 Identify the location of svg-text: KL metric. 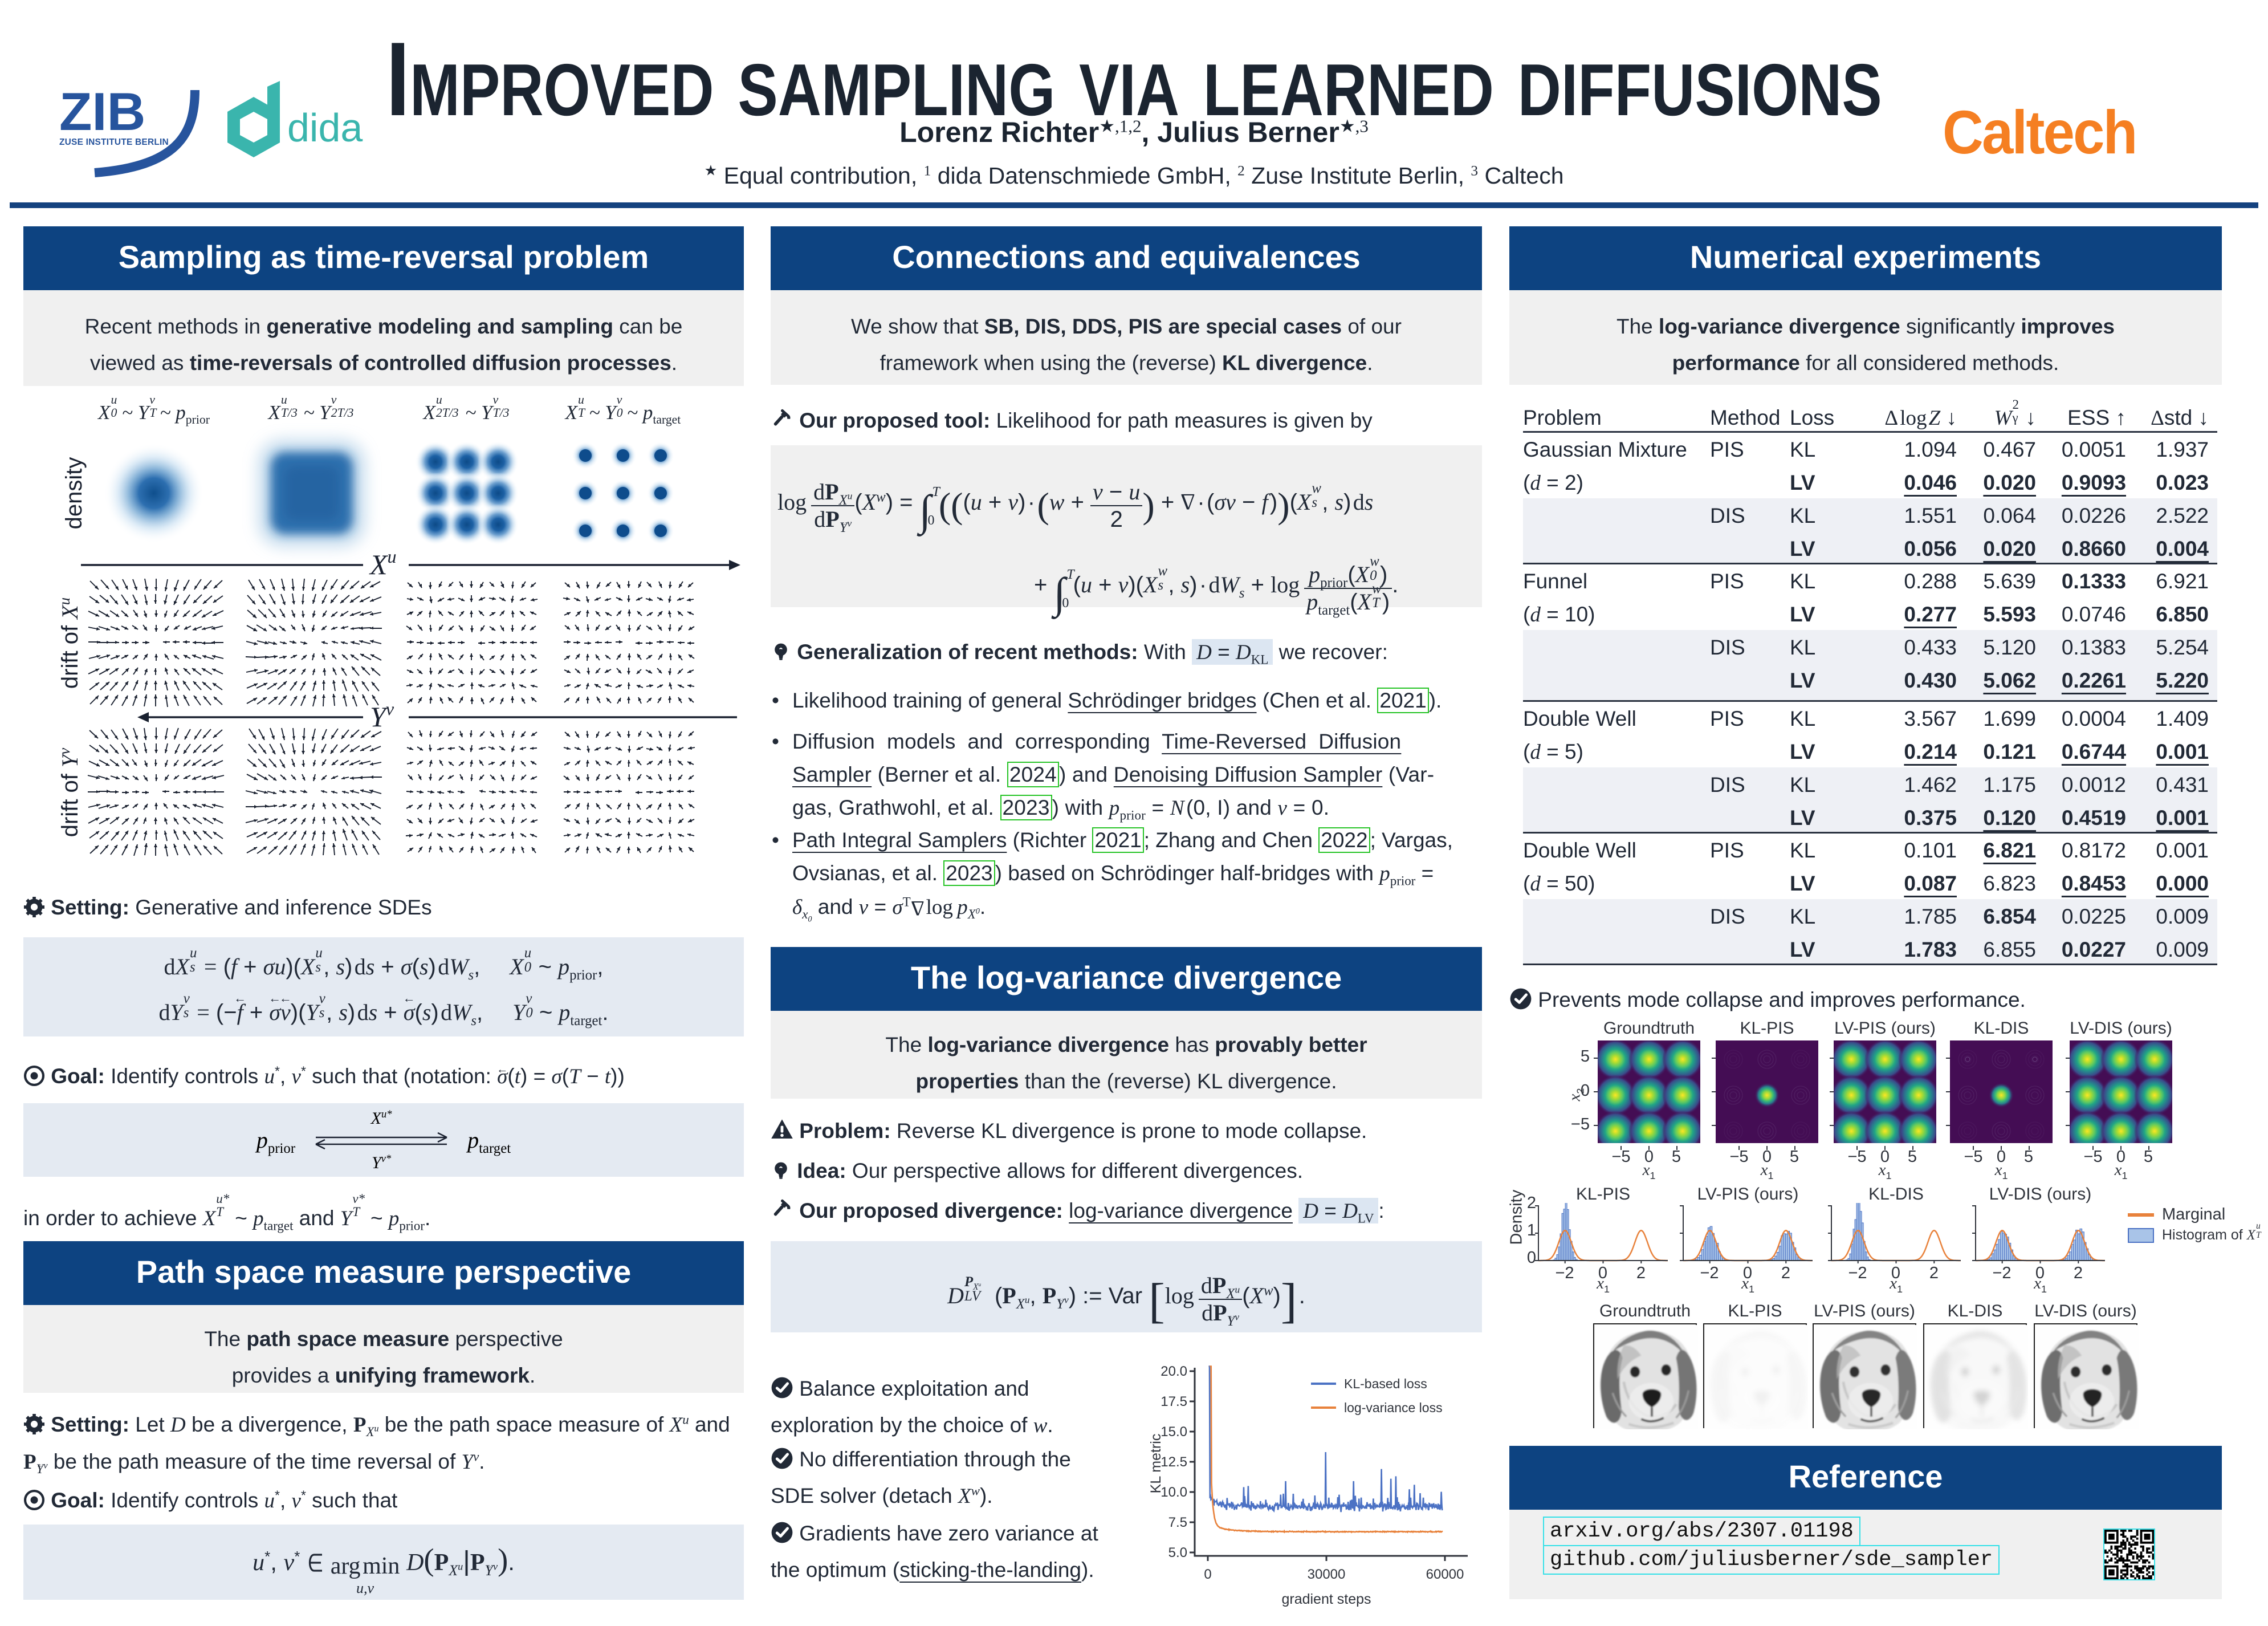
(1156, 1464).